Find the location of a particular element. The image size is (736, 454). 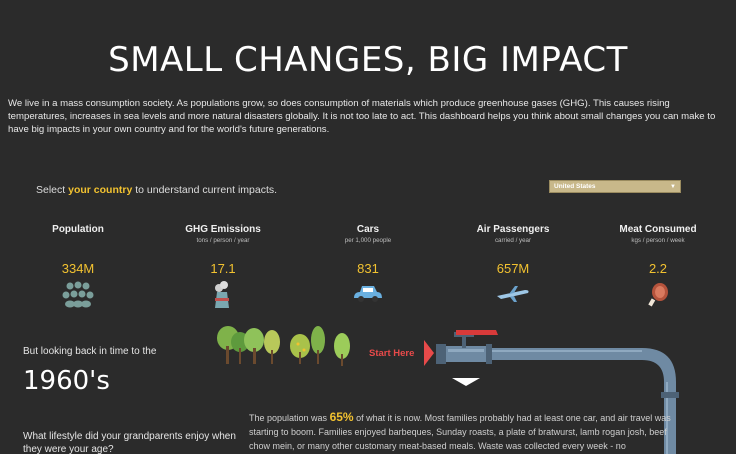

metric-label: GHG Emissions is located at coordinates (223, 229).